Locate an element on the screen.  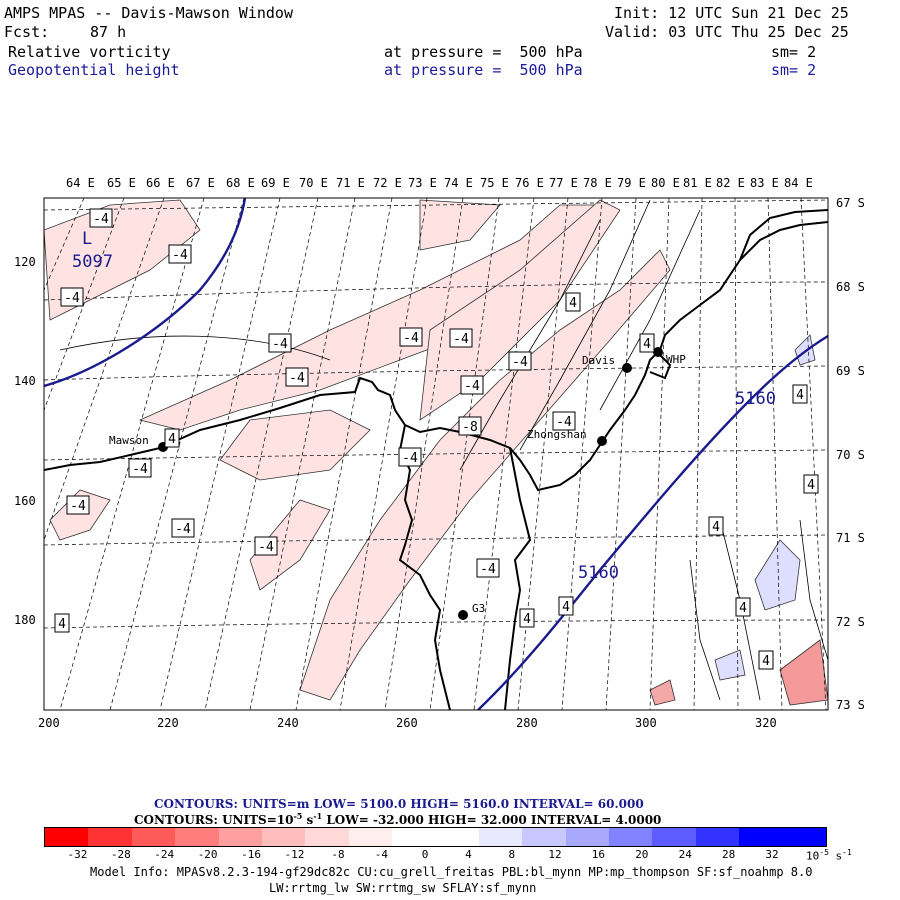
colorbar-tick-label: -4 is located at coordinates (381, 854).